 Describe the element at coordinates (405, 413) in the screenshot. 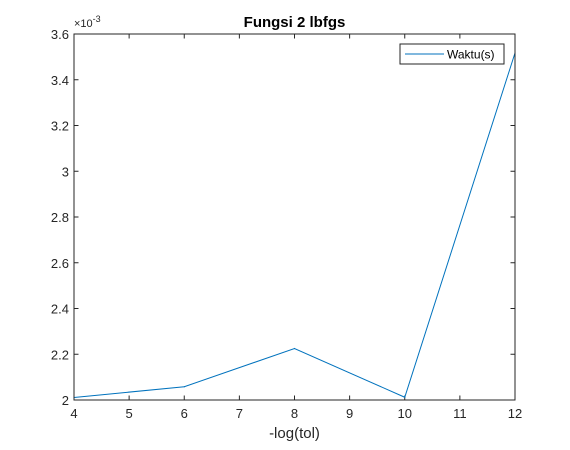

I see `x-tick-label: 10` at that location.